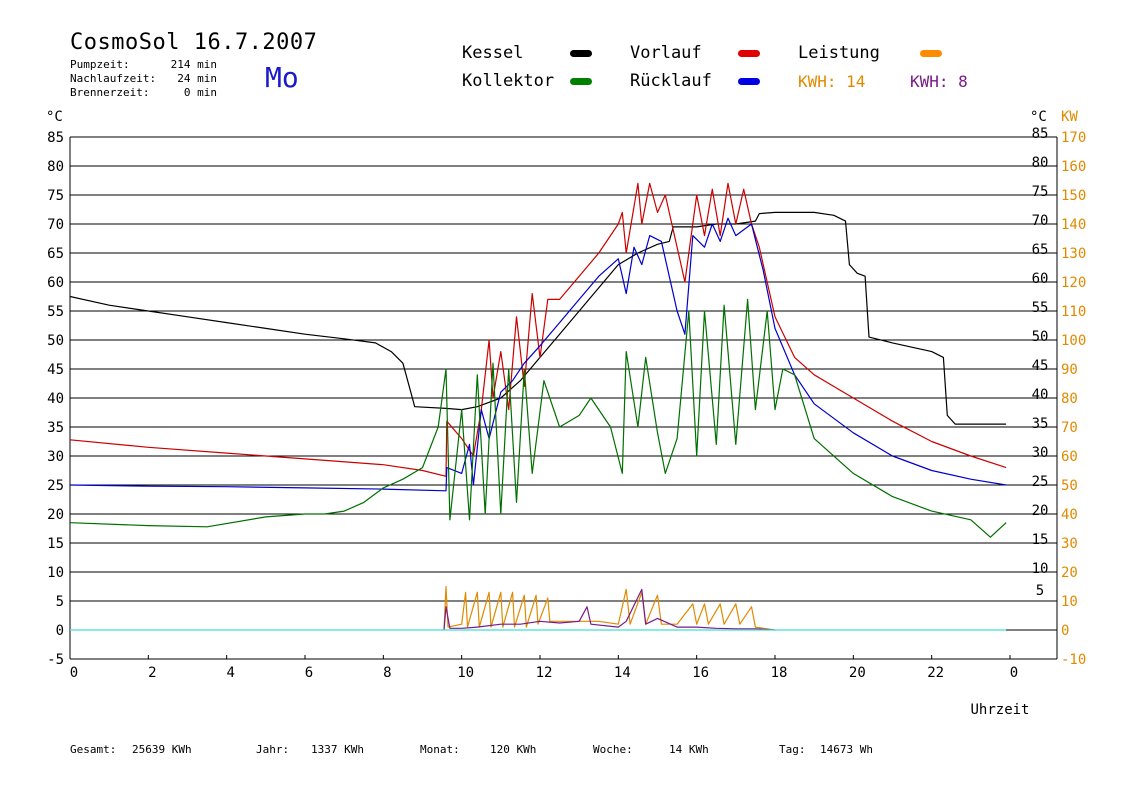  I want to click on y-tick-label: 45, so click(55, 370).